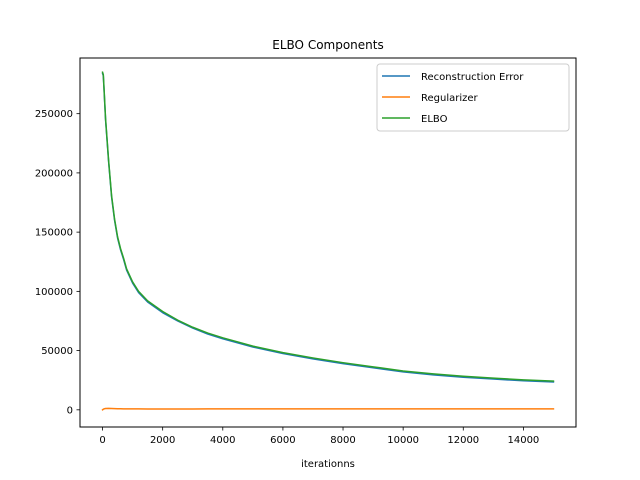  What do you see at coordinates (222, 440) in the screenshot?
I see `x-tick-label: 4000` at bounding box center [222, 440].